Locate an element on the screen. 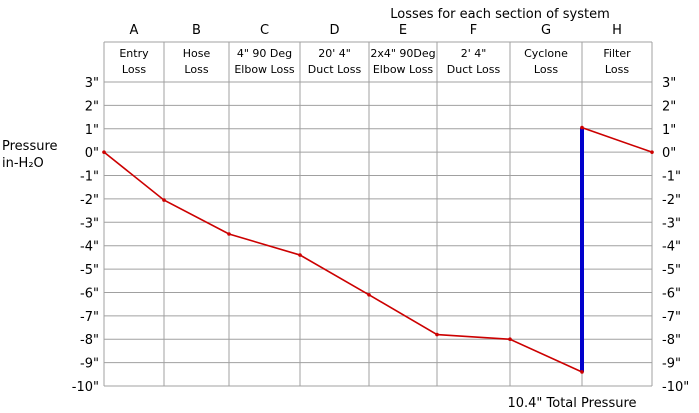  column-label: 20' 4" is located at coordinates (334, 53).